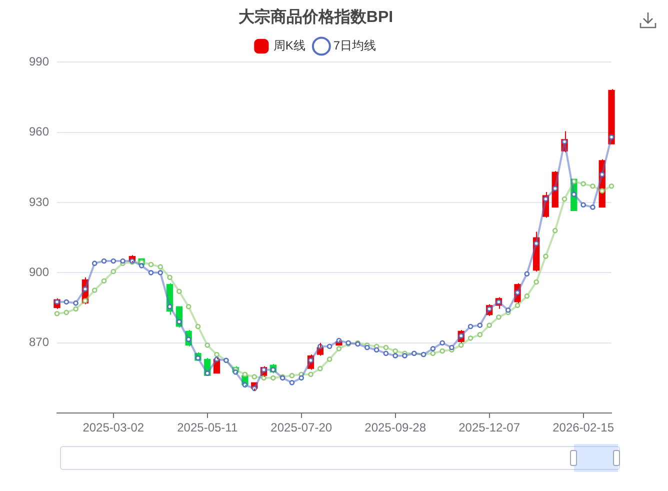 The width and height of the screenshot is (668, 491). Describe the element at coordinates (583, 427) in the screenshot. I see `x-tick-label: 2026-02-15` at that location.